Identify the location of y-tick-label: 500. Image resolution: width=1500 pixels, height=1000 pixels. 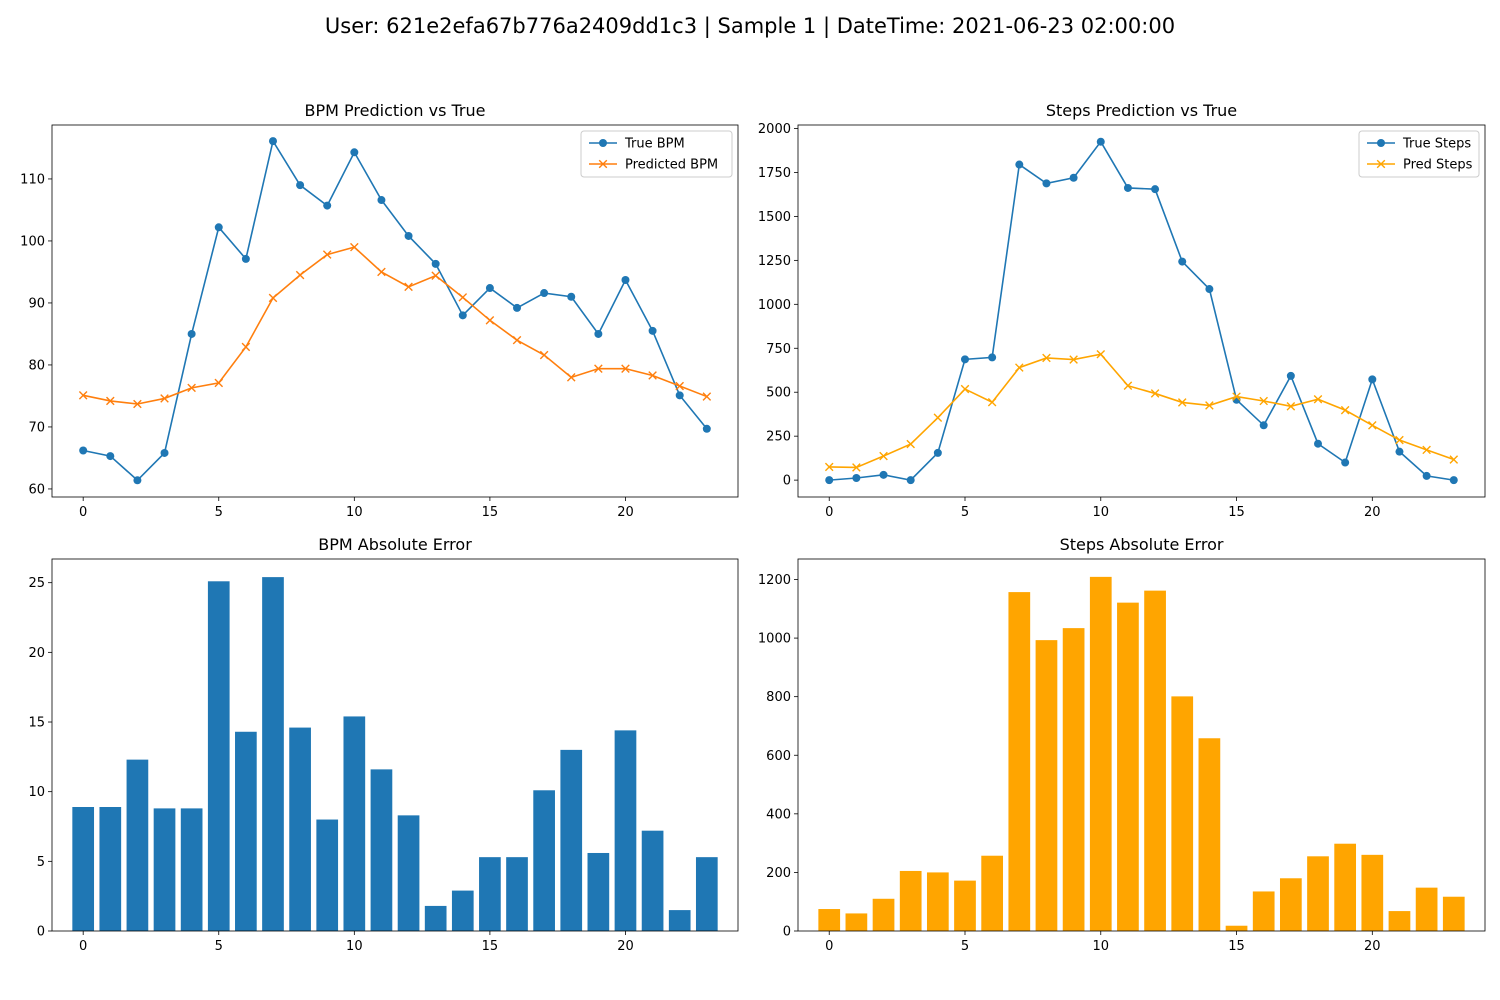
(778, 393).